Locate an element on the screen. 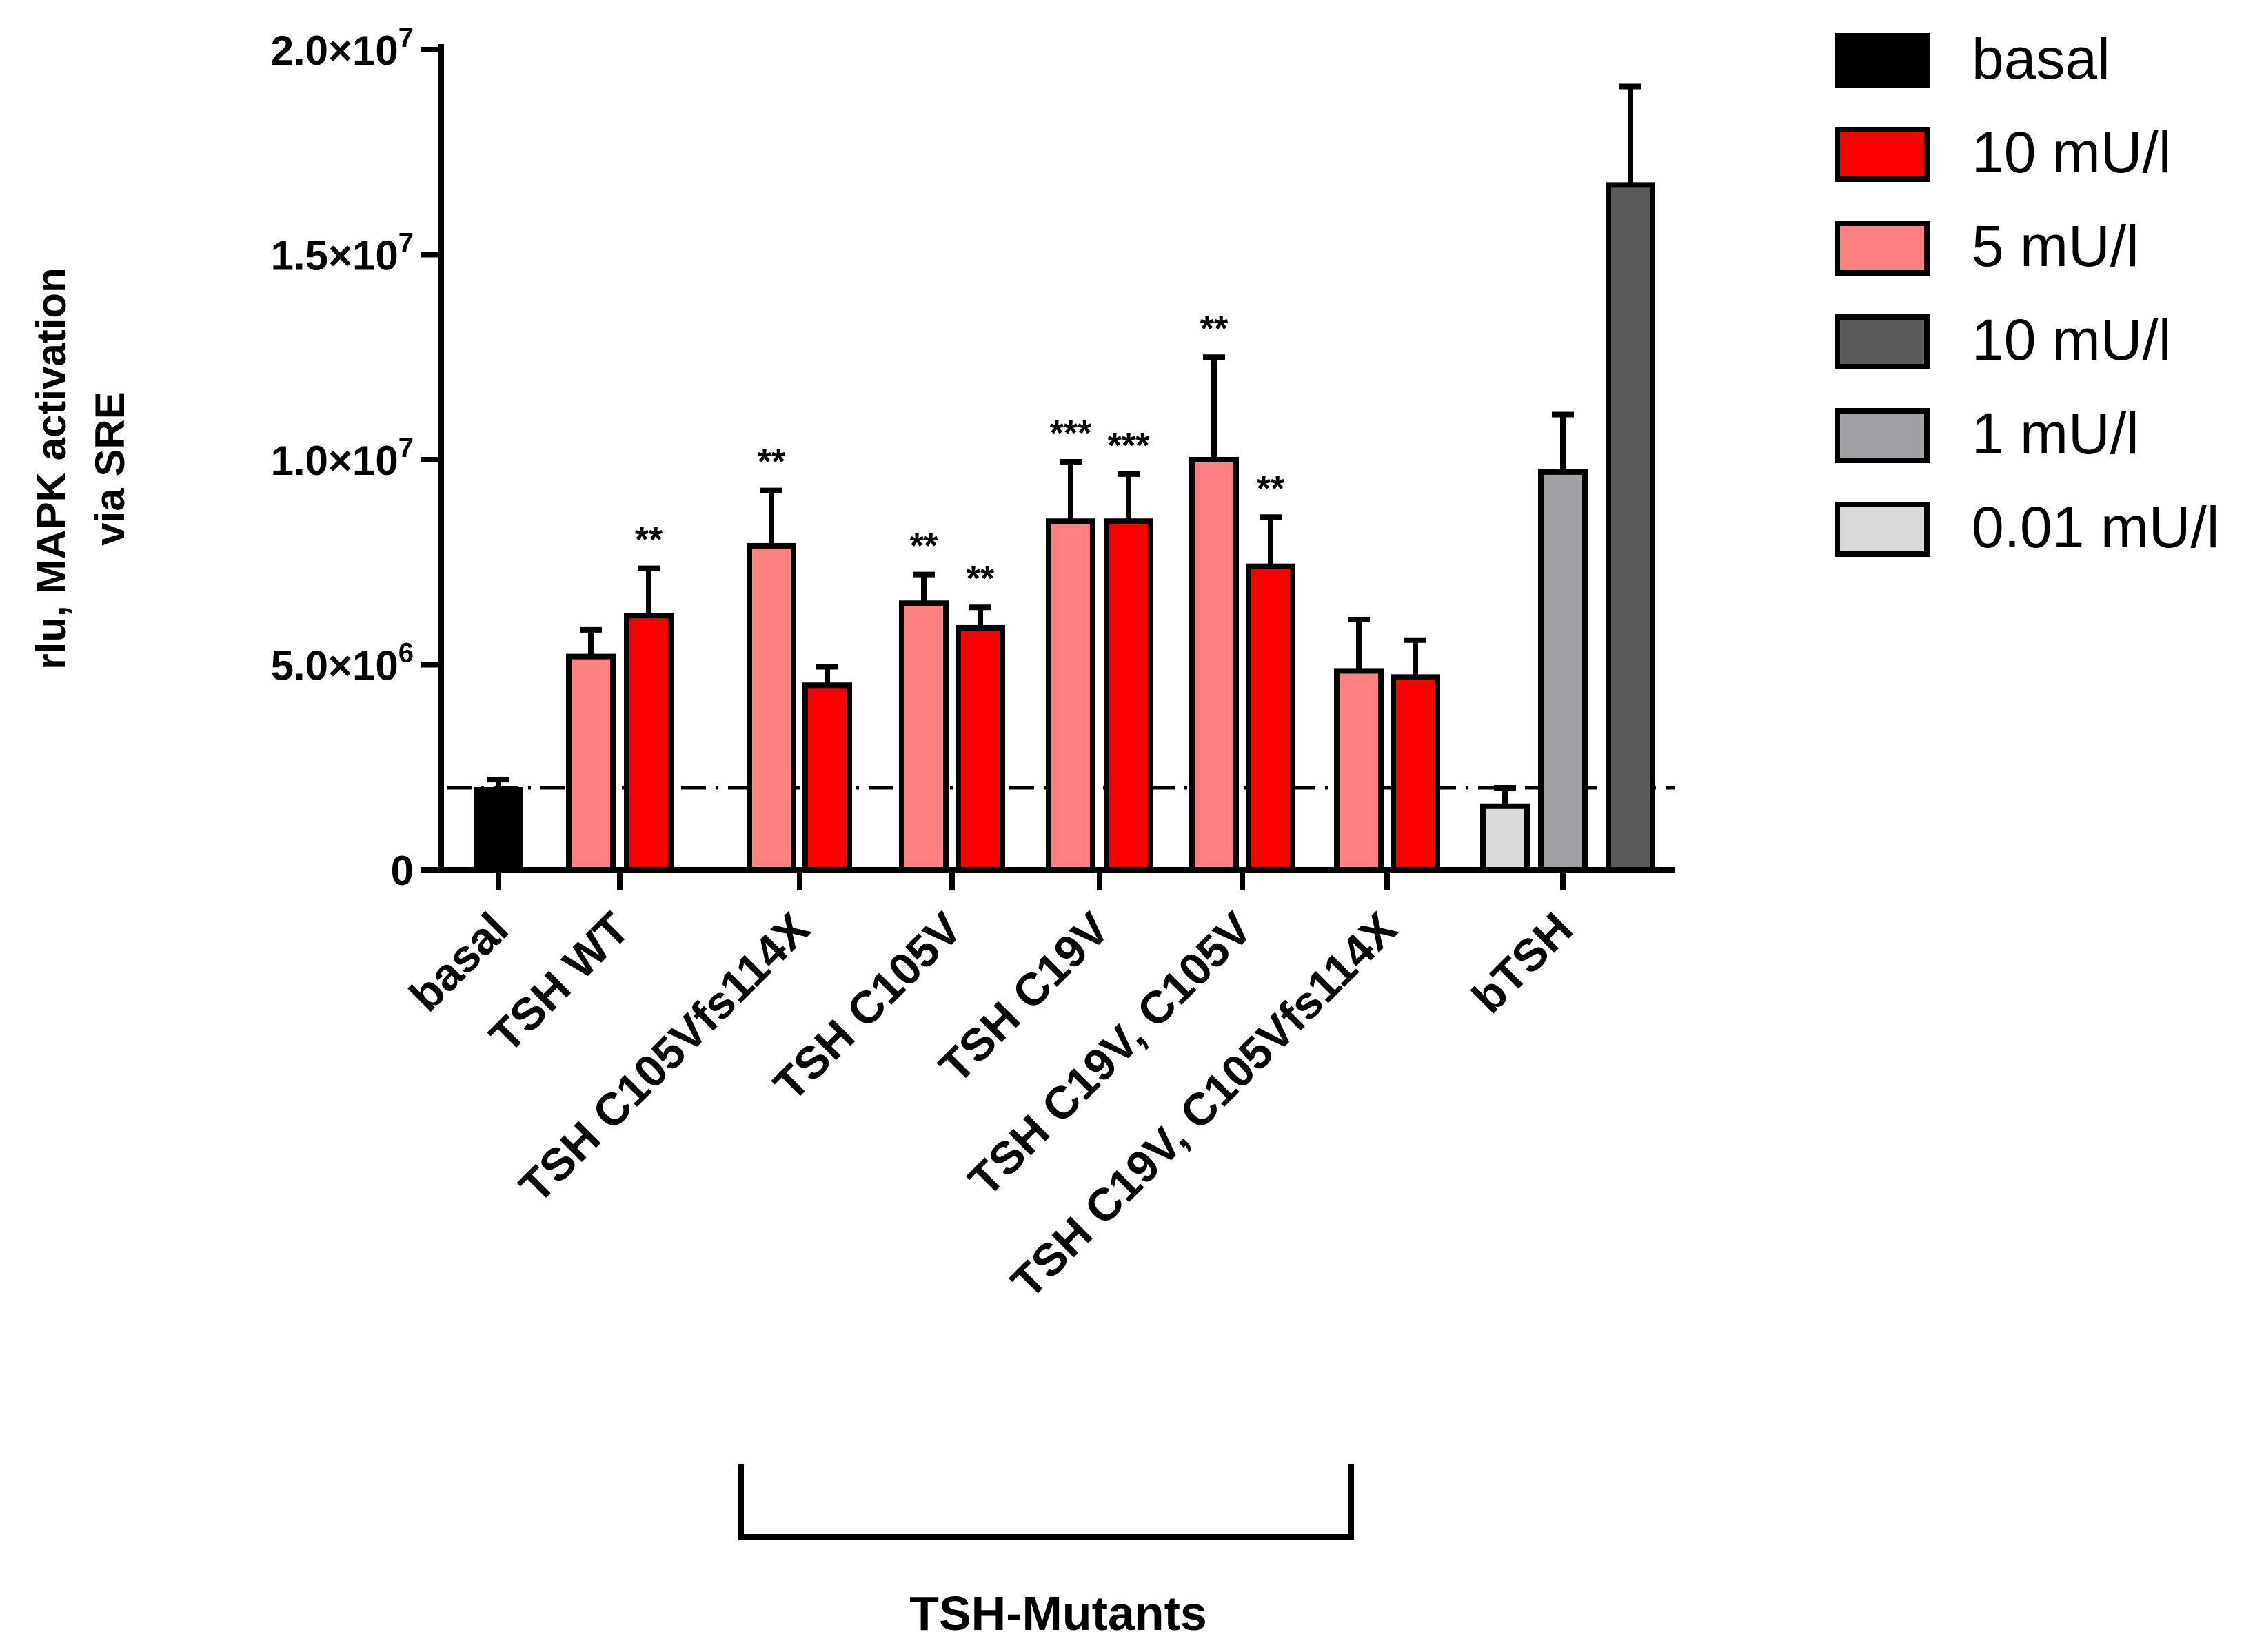 The height and width of the screenshot is (1652, 2264). y-axis: 0 5.0×10⁶ 1.0×10⁷ 1.5×10⁷ 2.0×10⁷ is located at coordinates (358, 459).